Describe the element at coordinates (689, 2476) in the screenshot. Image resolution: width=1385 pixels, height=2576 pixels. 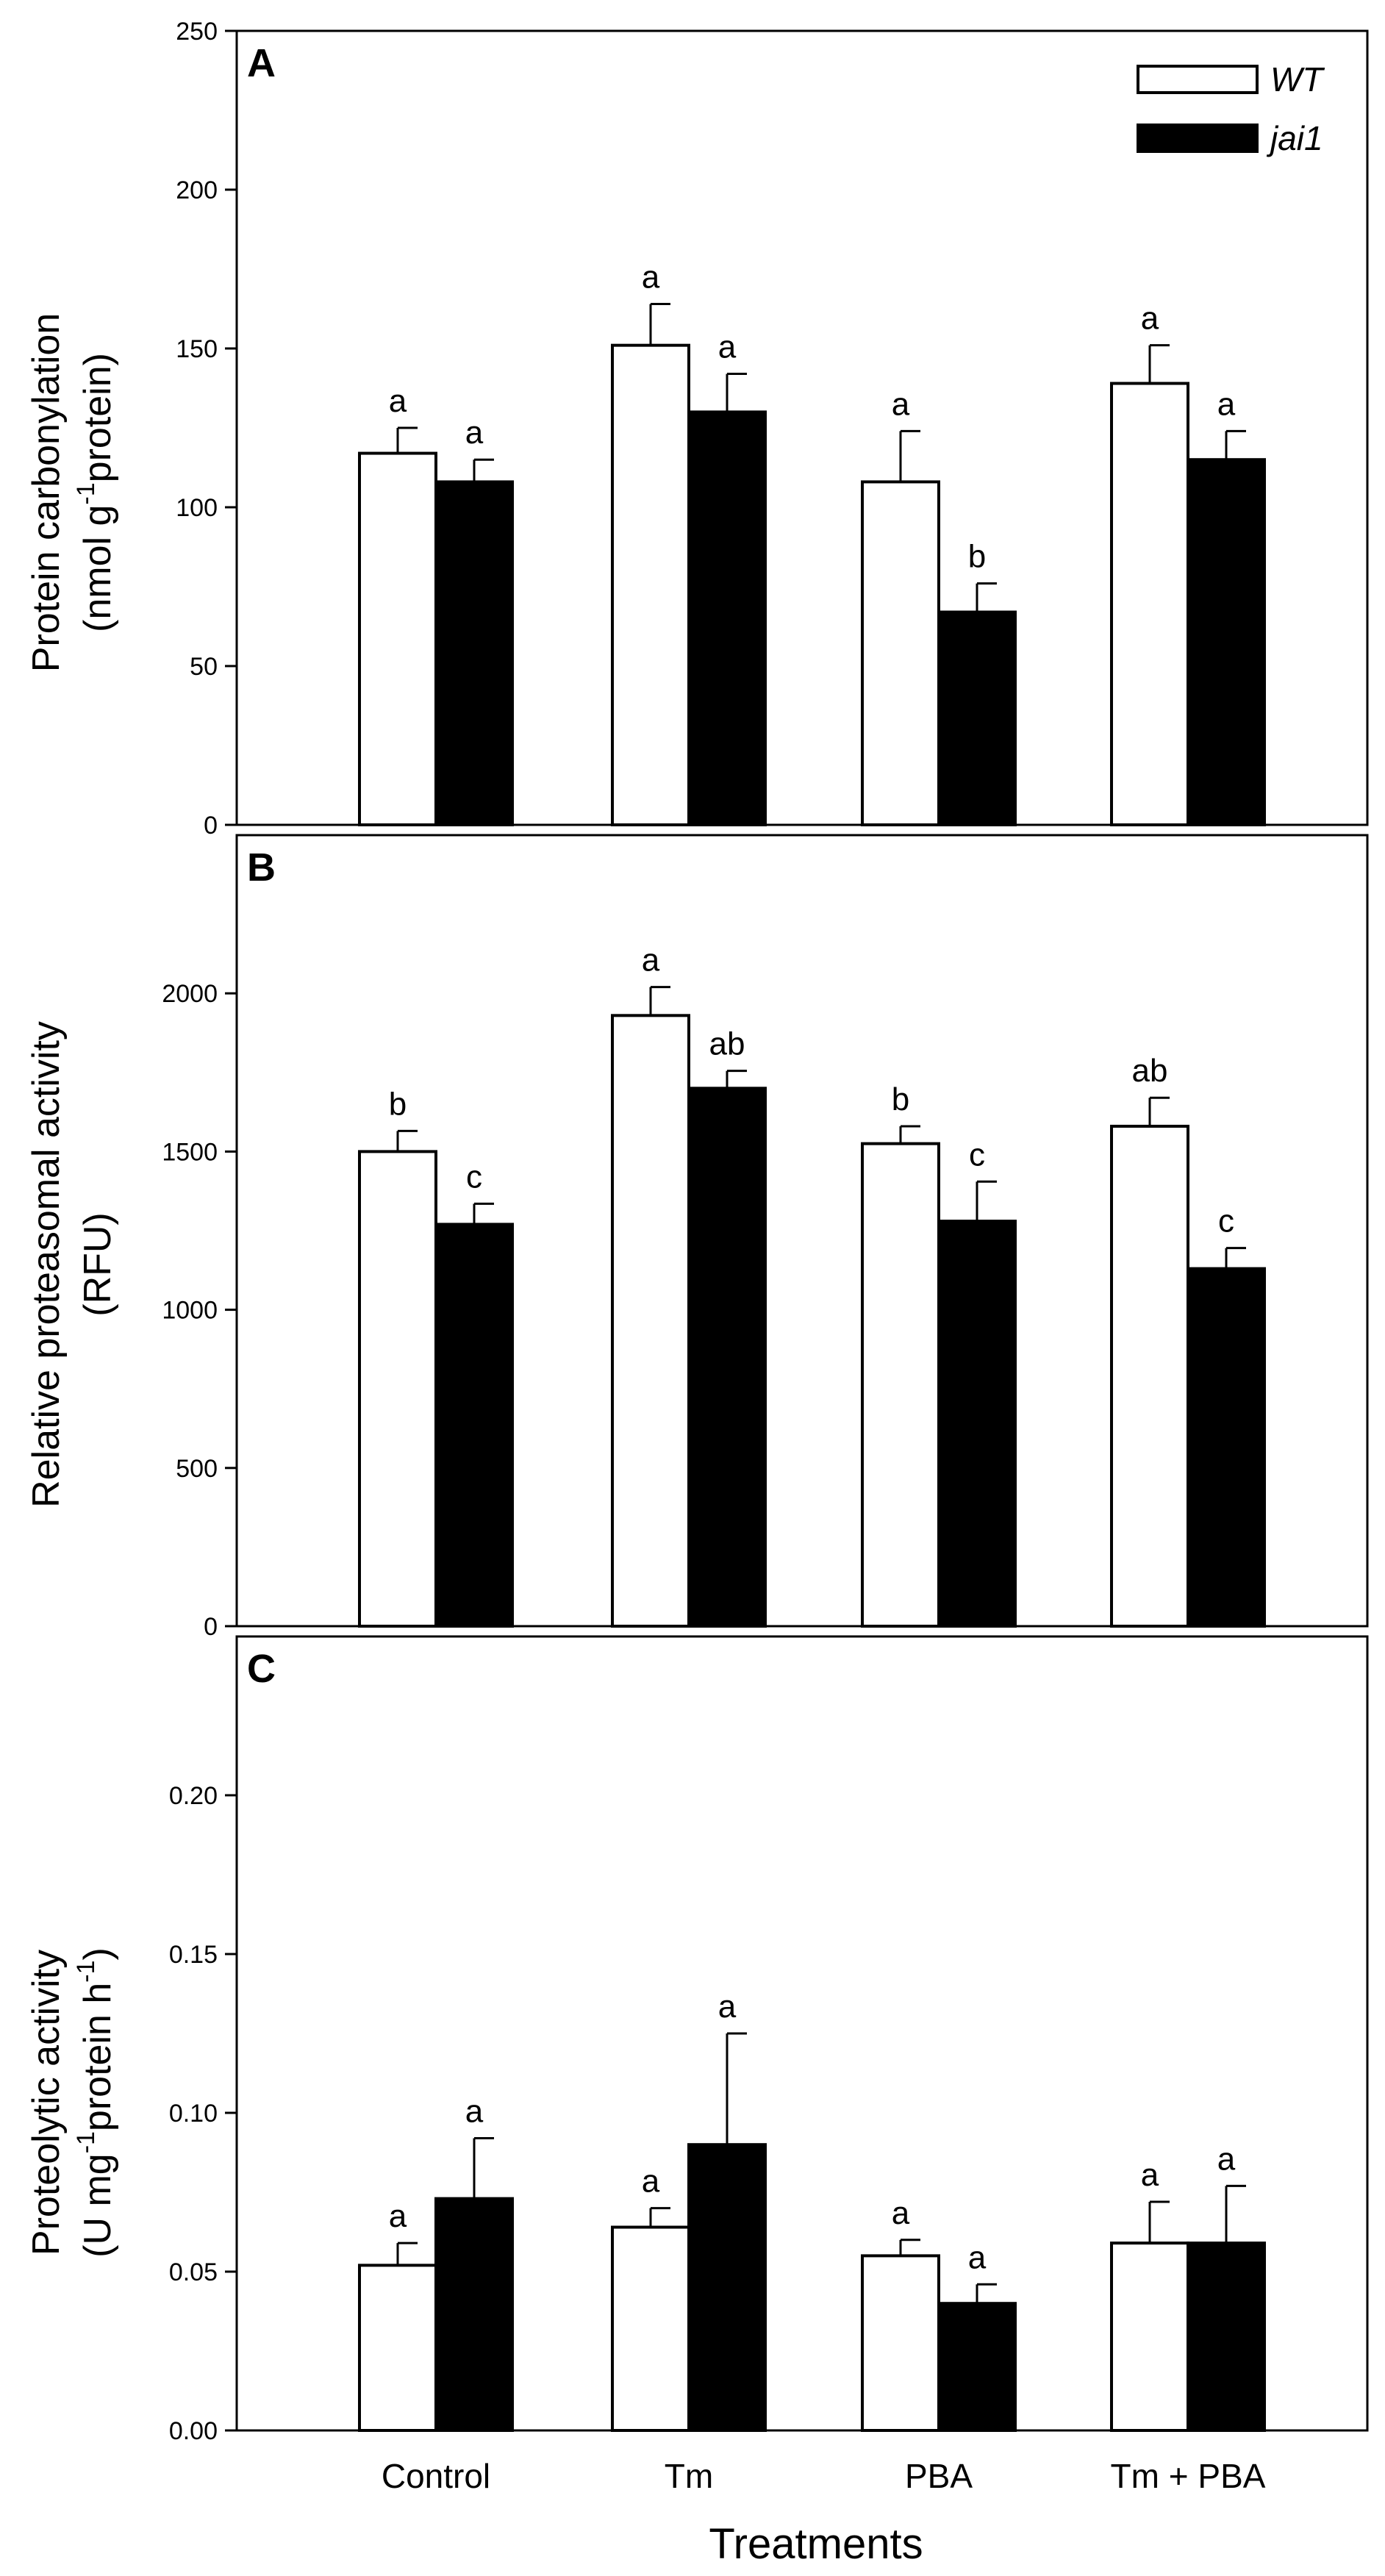
I see `category-label-1: Tm` at that location.